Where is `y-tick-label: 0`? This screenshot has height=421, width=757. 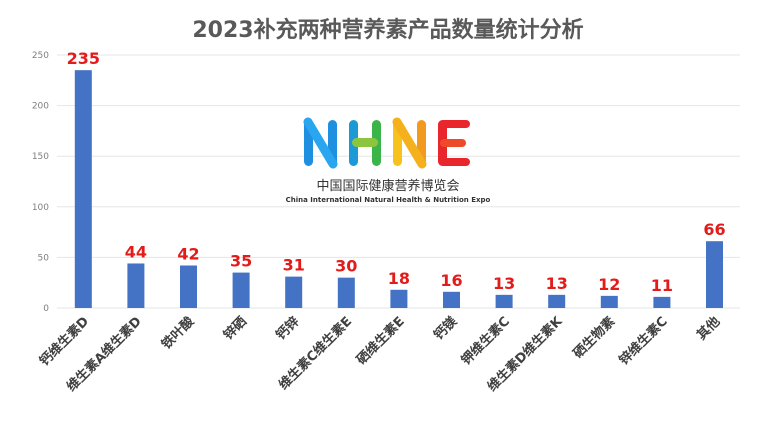 y-tick-label: 0 is located at coordinates (46, 309).